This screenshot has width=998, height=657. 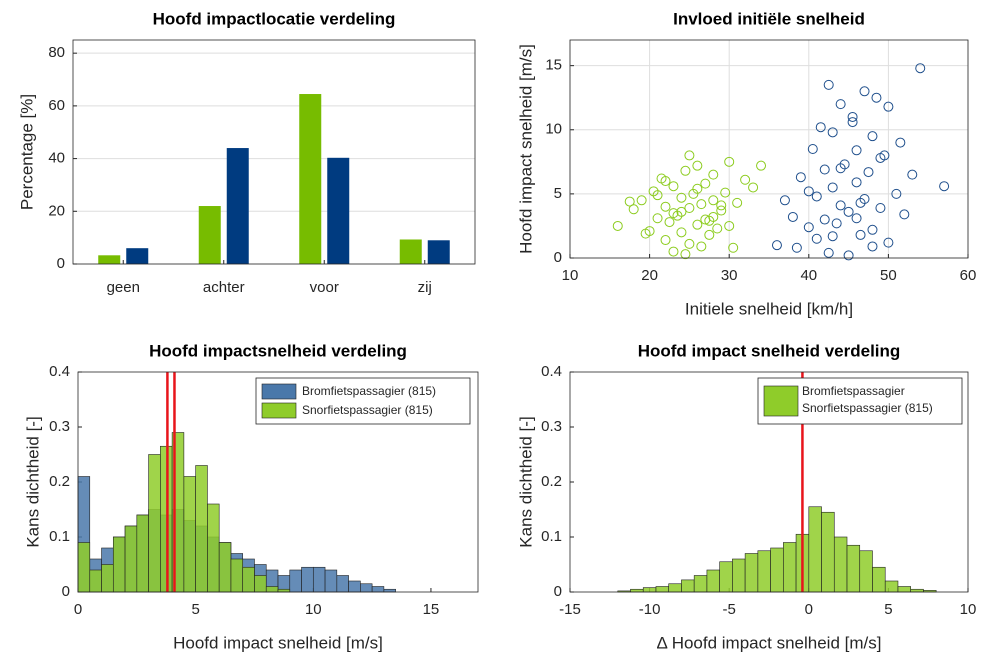 What do you see at coordinates (278, 350) in the screenshot?
I see `chart-title: Hoofd impactsnelheid verdeling` at bounding box center [278, 350].